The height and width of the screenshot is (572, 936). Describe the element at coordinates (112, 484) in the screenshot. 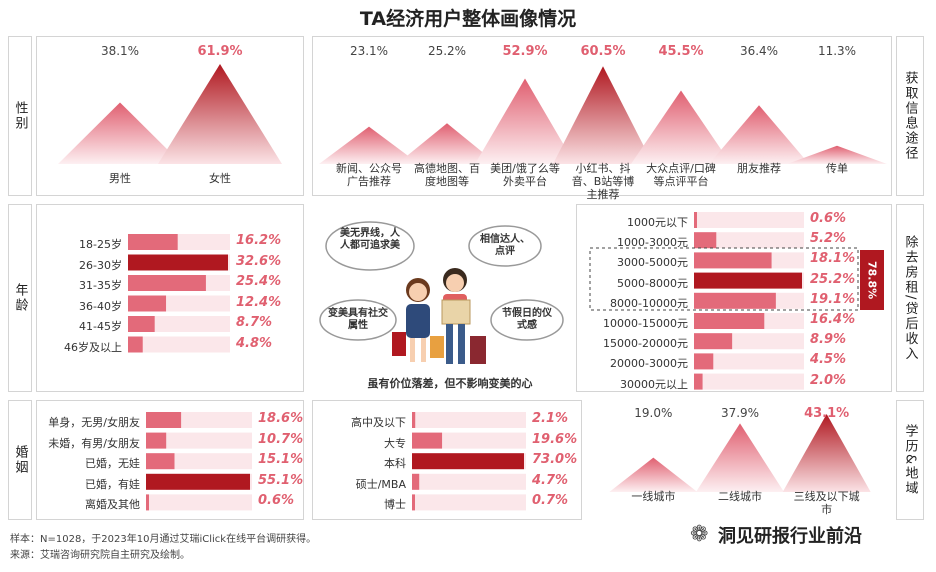

I see `row-label: 已婚，有娃` at that location.